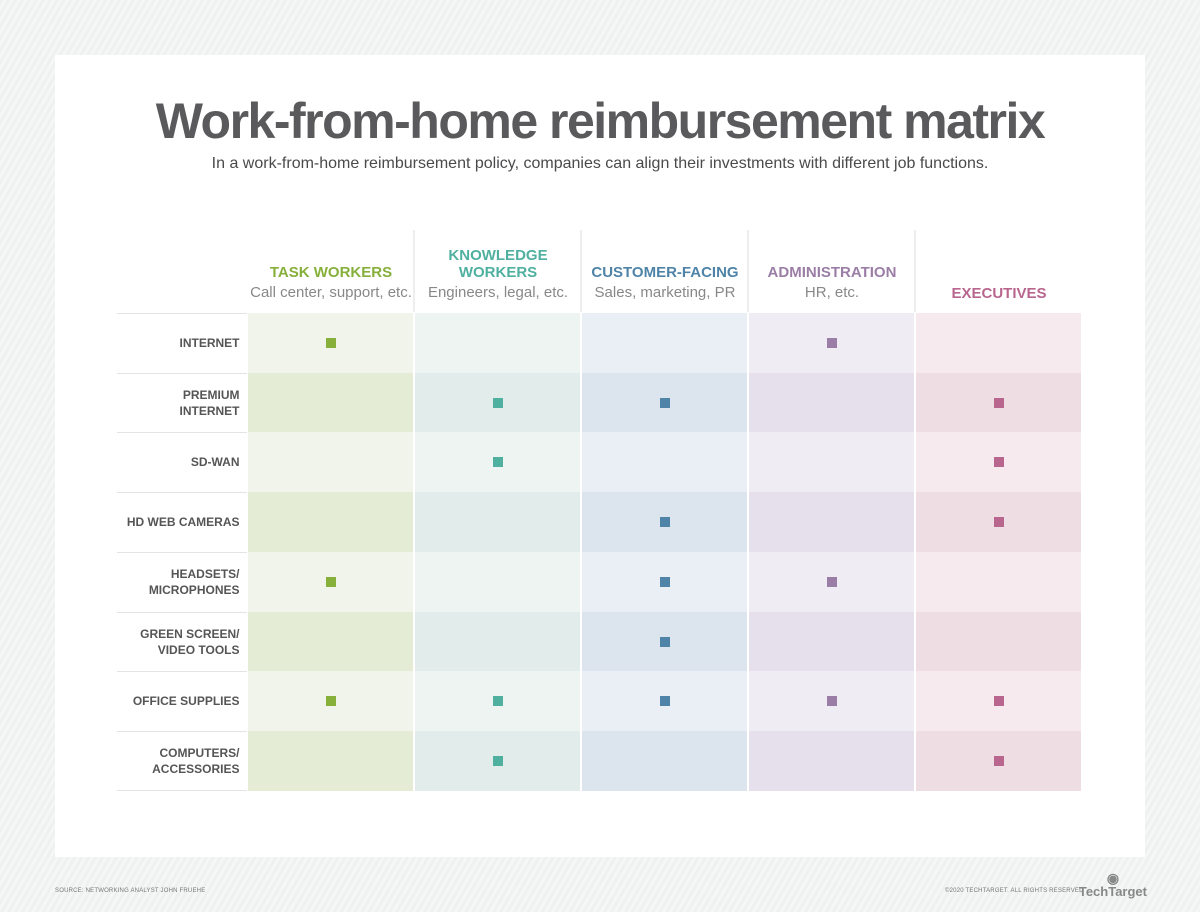 The width and height of the screenshot is (1200, 912). What do you see at coordinates (832, 292) in the screenshot?
I see `column-description: HR, etc.` at bounding box center [832, 292].